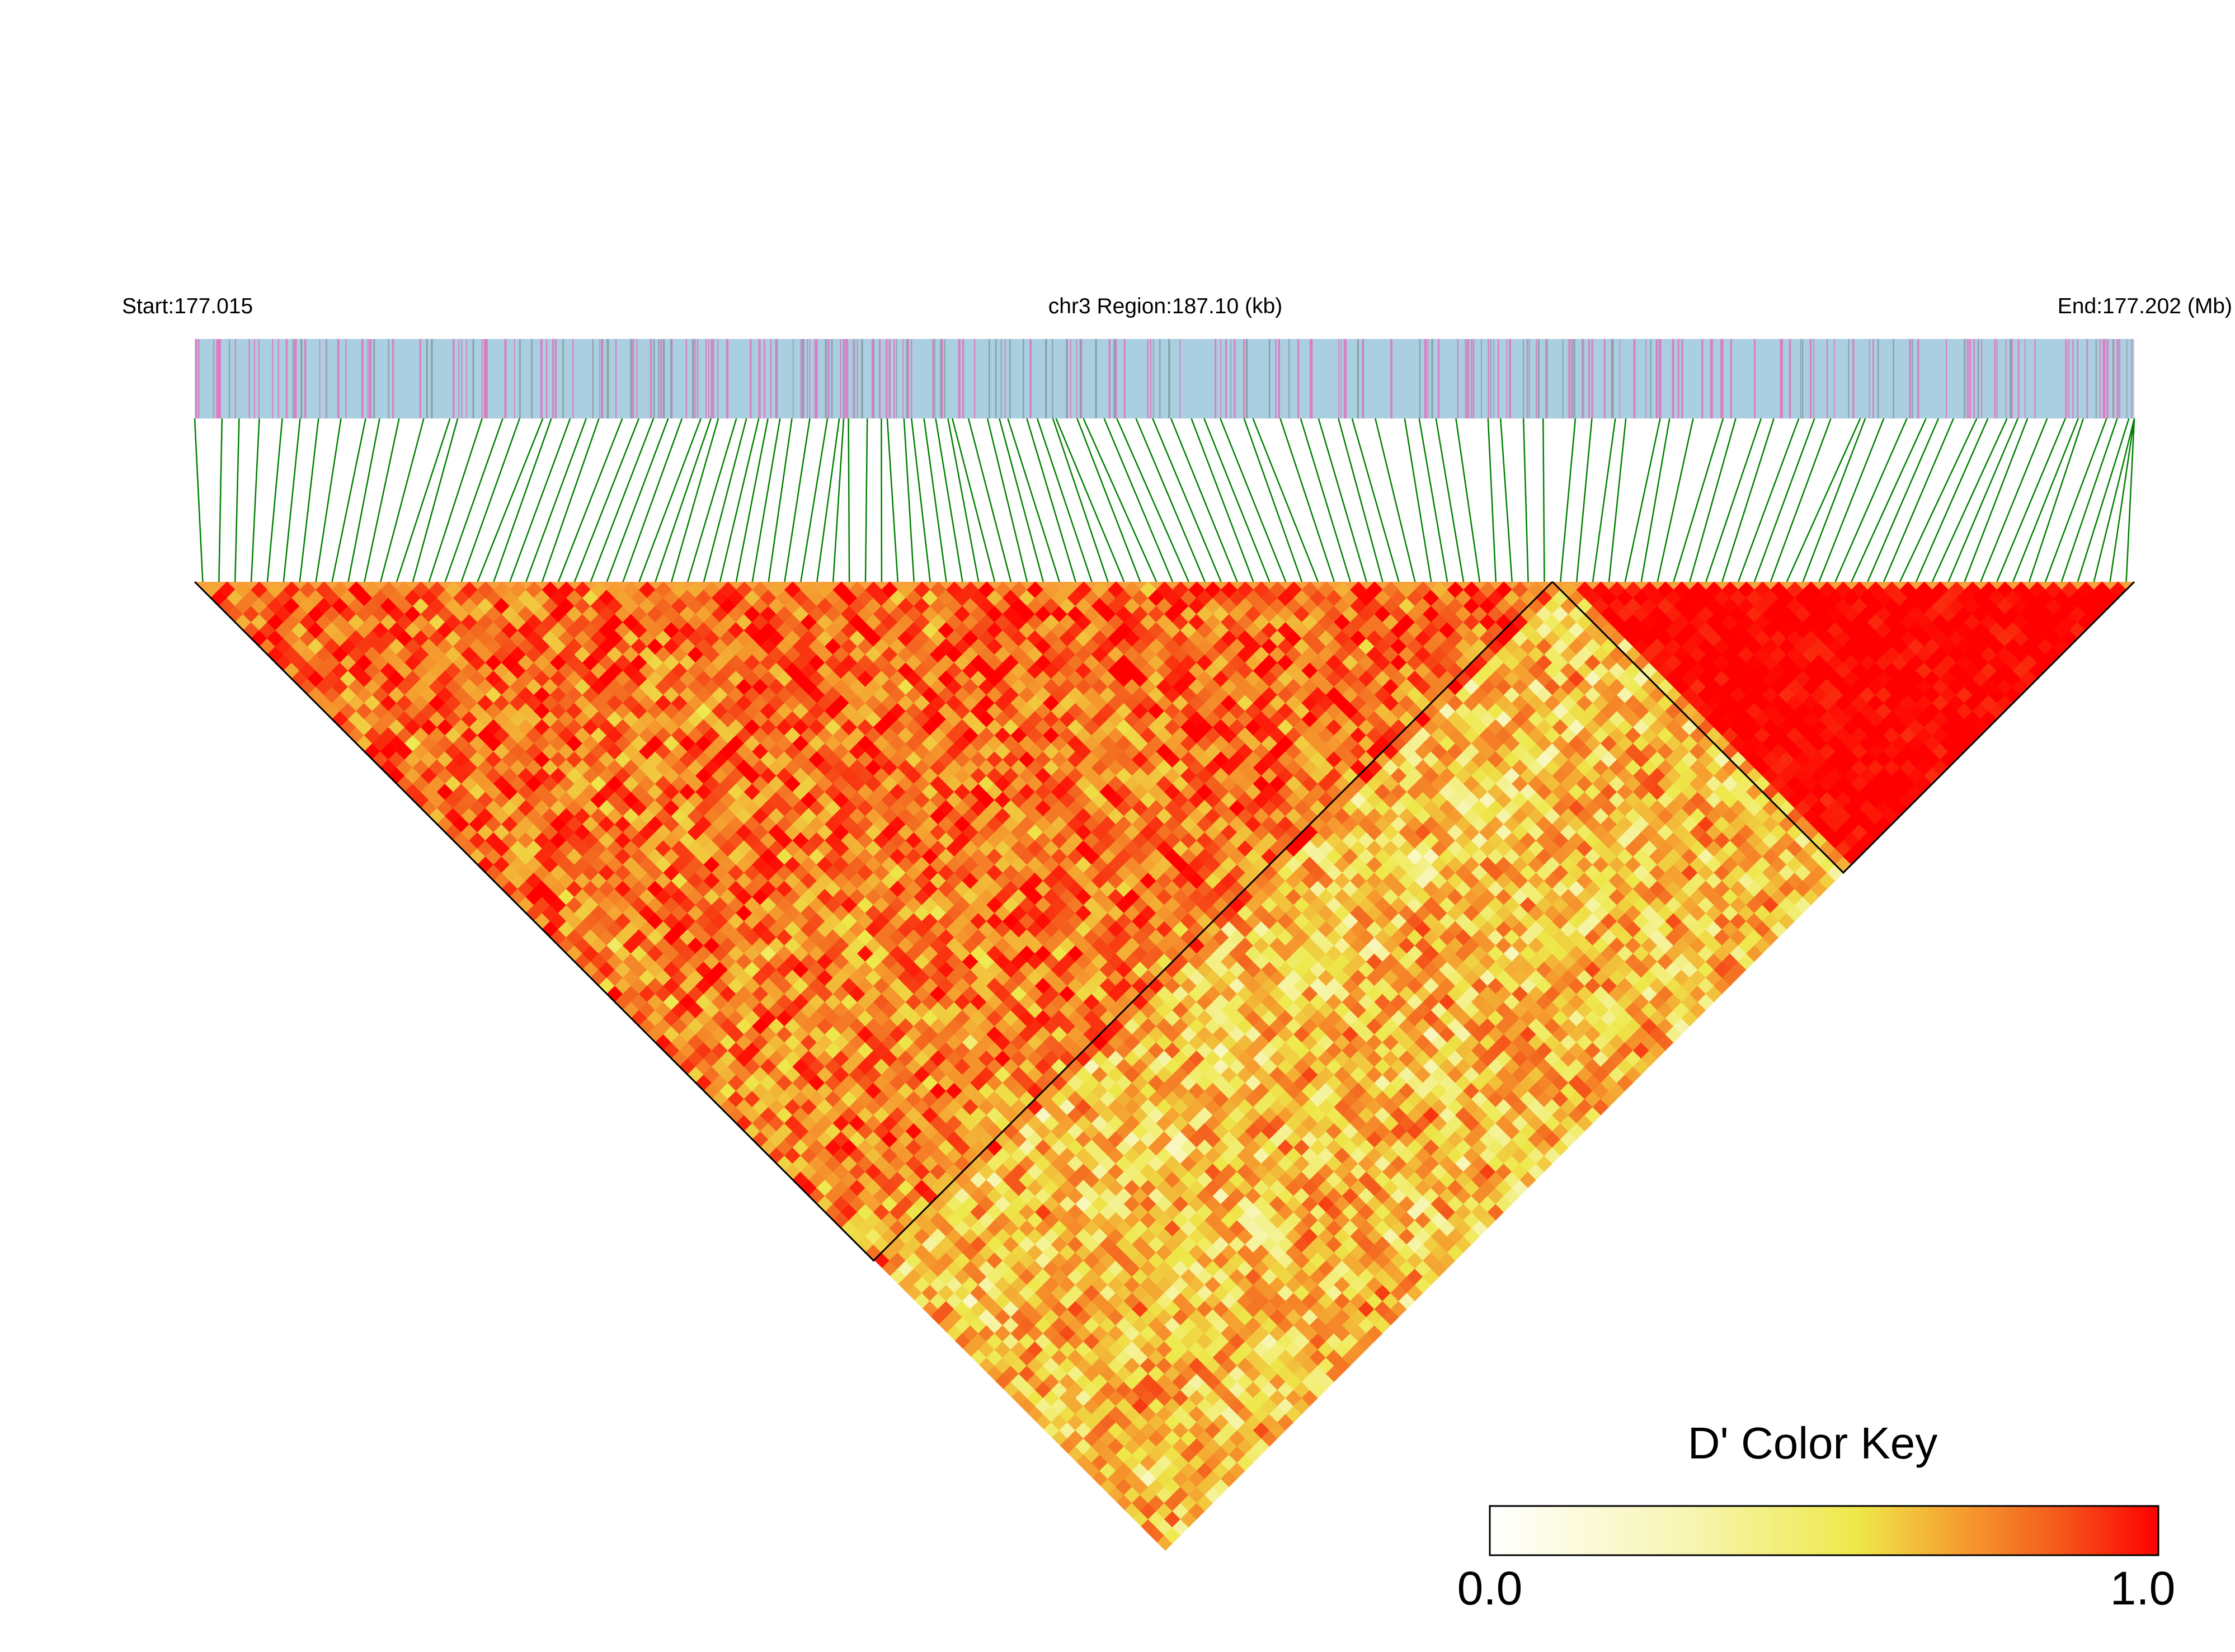 The width and height of the screenshot is (2235, 1652). What do you see at coordinates (1165, 306) in the screenshot?
I see `region-center-label: chr3 Region:187.10 (kb)` at bounding box center [1165, 306].